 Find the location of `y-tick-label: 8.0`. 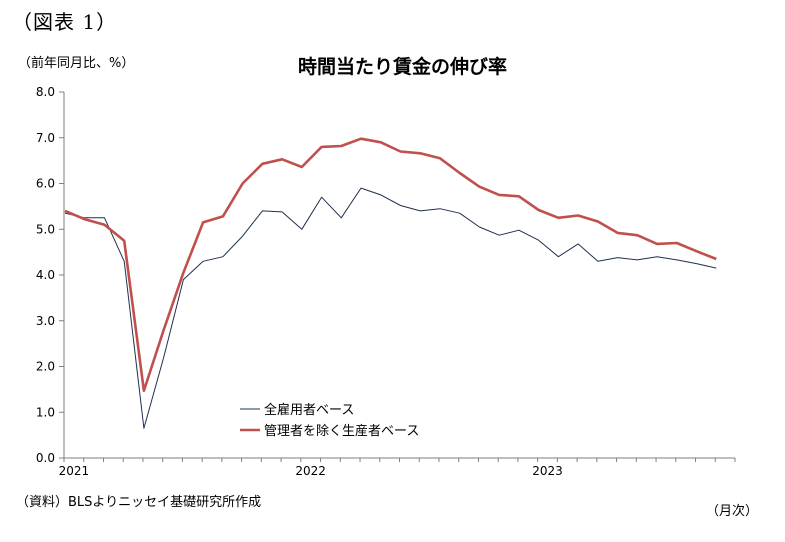

y-tick-label: 8.0 is located at coordinates (45, 92).